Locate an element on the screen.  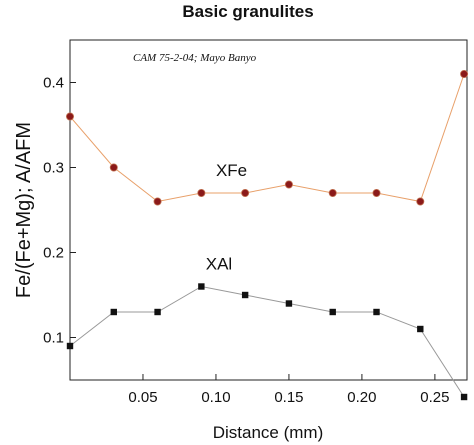
y-tick-label: 0.2 is located at coordinates (53, 253).